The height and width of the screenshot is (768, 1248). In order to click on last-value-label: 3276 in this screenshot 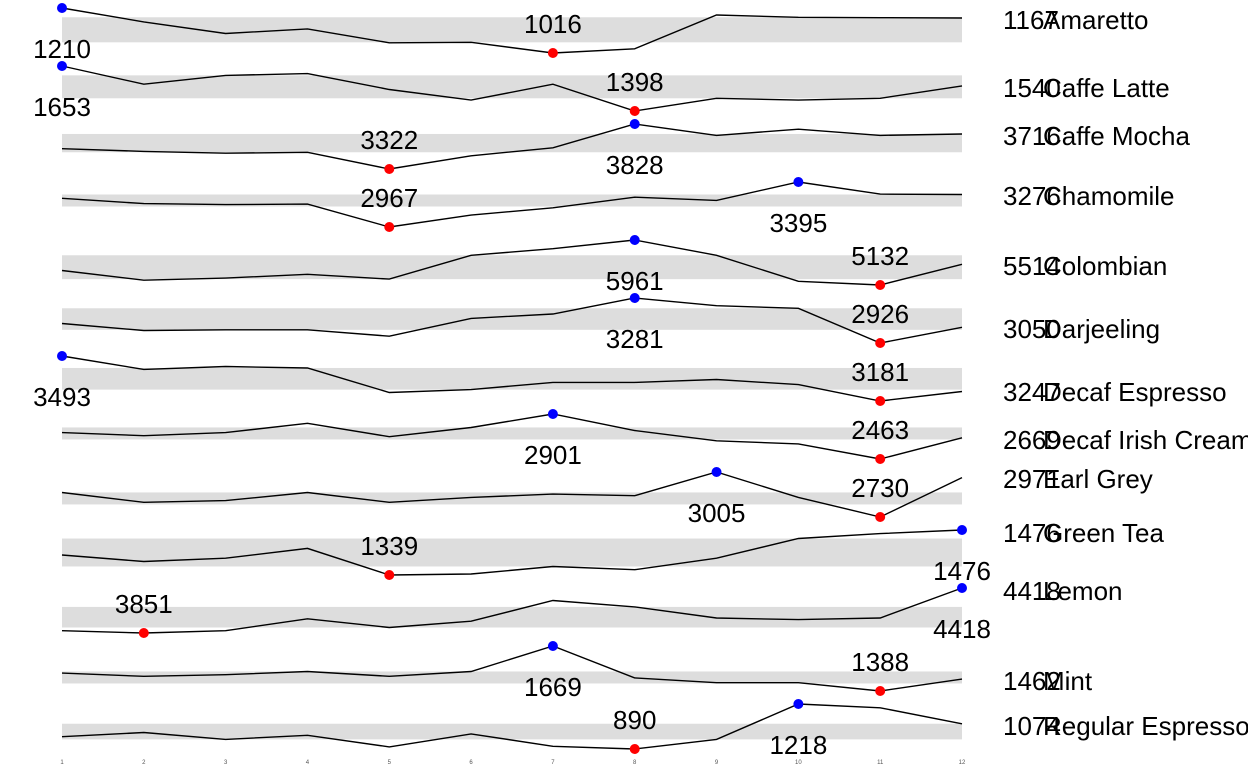, I will do `click(1032, 196)`.